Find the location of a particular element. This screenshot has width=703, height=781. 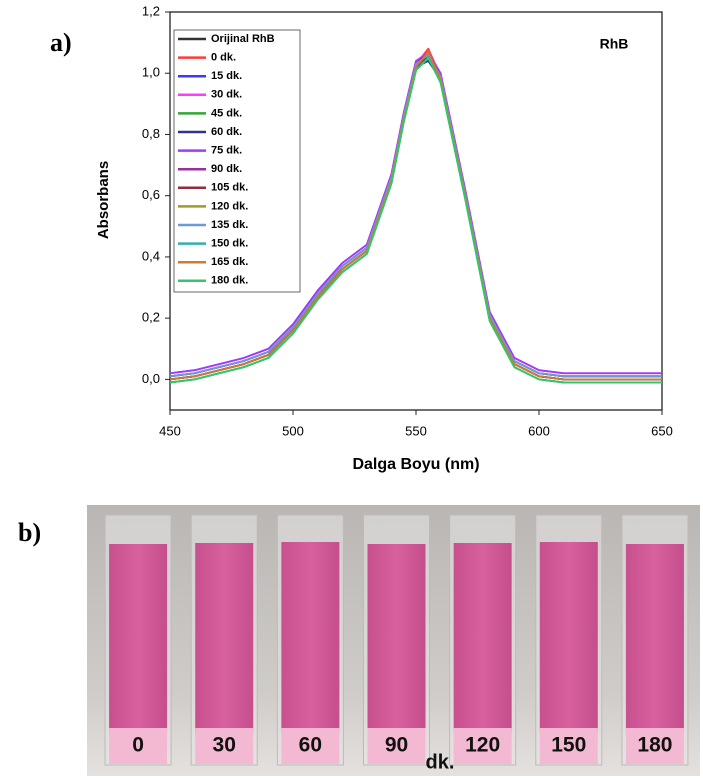

x-tick-label: 500 is located at coordinates (293, 430).